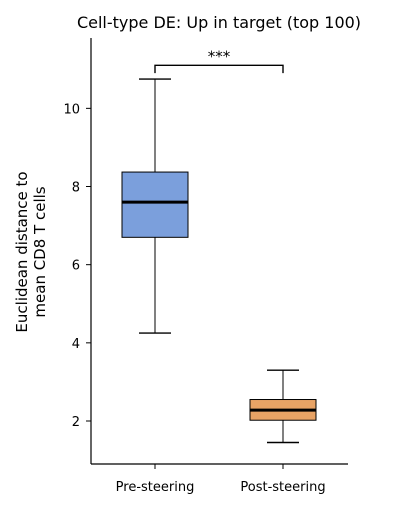 The height and width of the screenshot is (509, 402). Describe the element at coordinates (219, 22) in the screenshot. I see `chart-title: Cell-type DE: Up in target (top 100)` at that location.